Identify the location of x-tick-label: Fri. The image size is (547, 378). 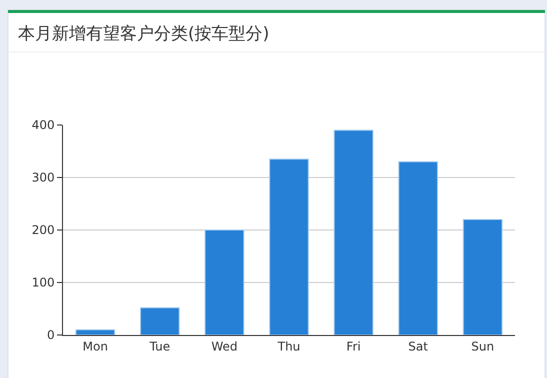
(353, 346).